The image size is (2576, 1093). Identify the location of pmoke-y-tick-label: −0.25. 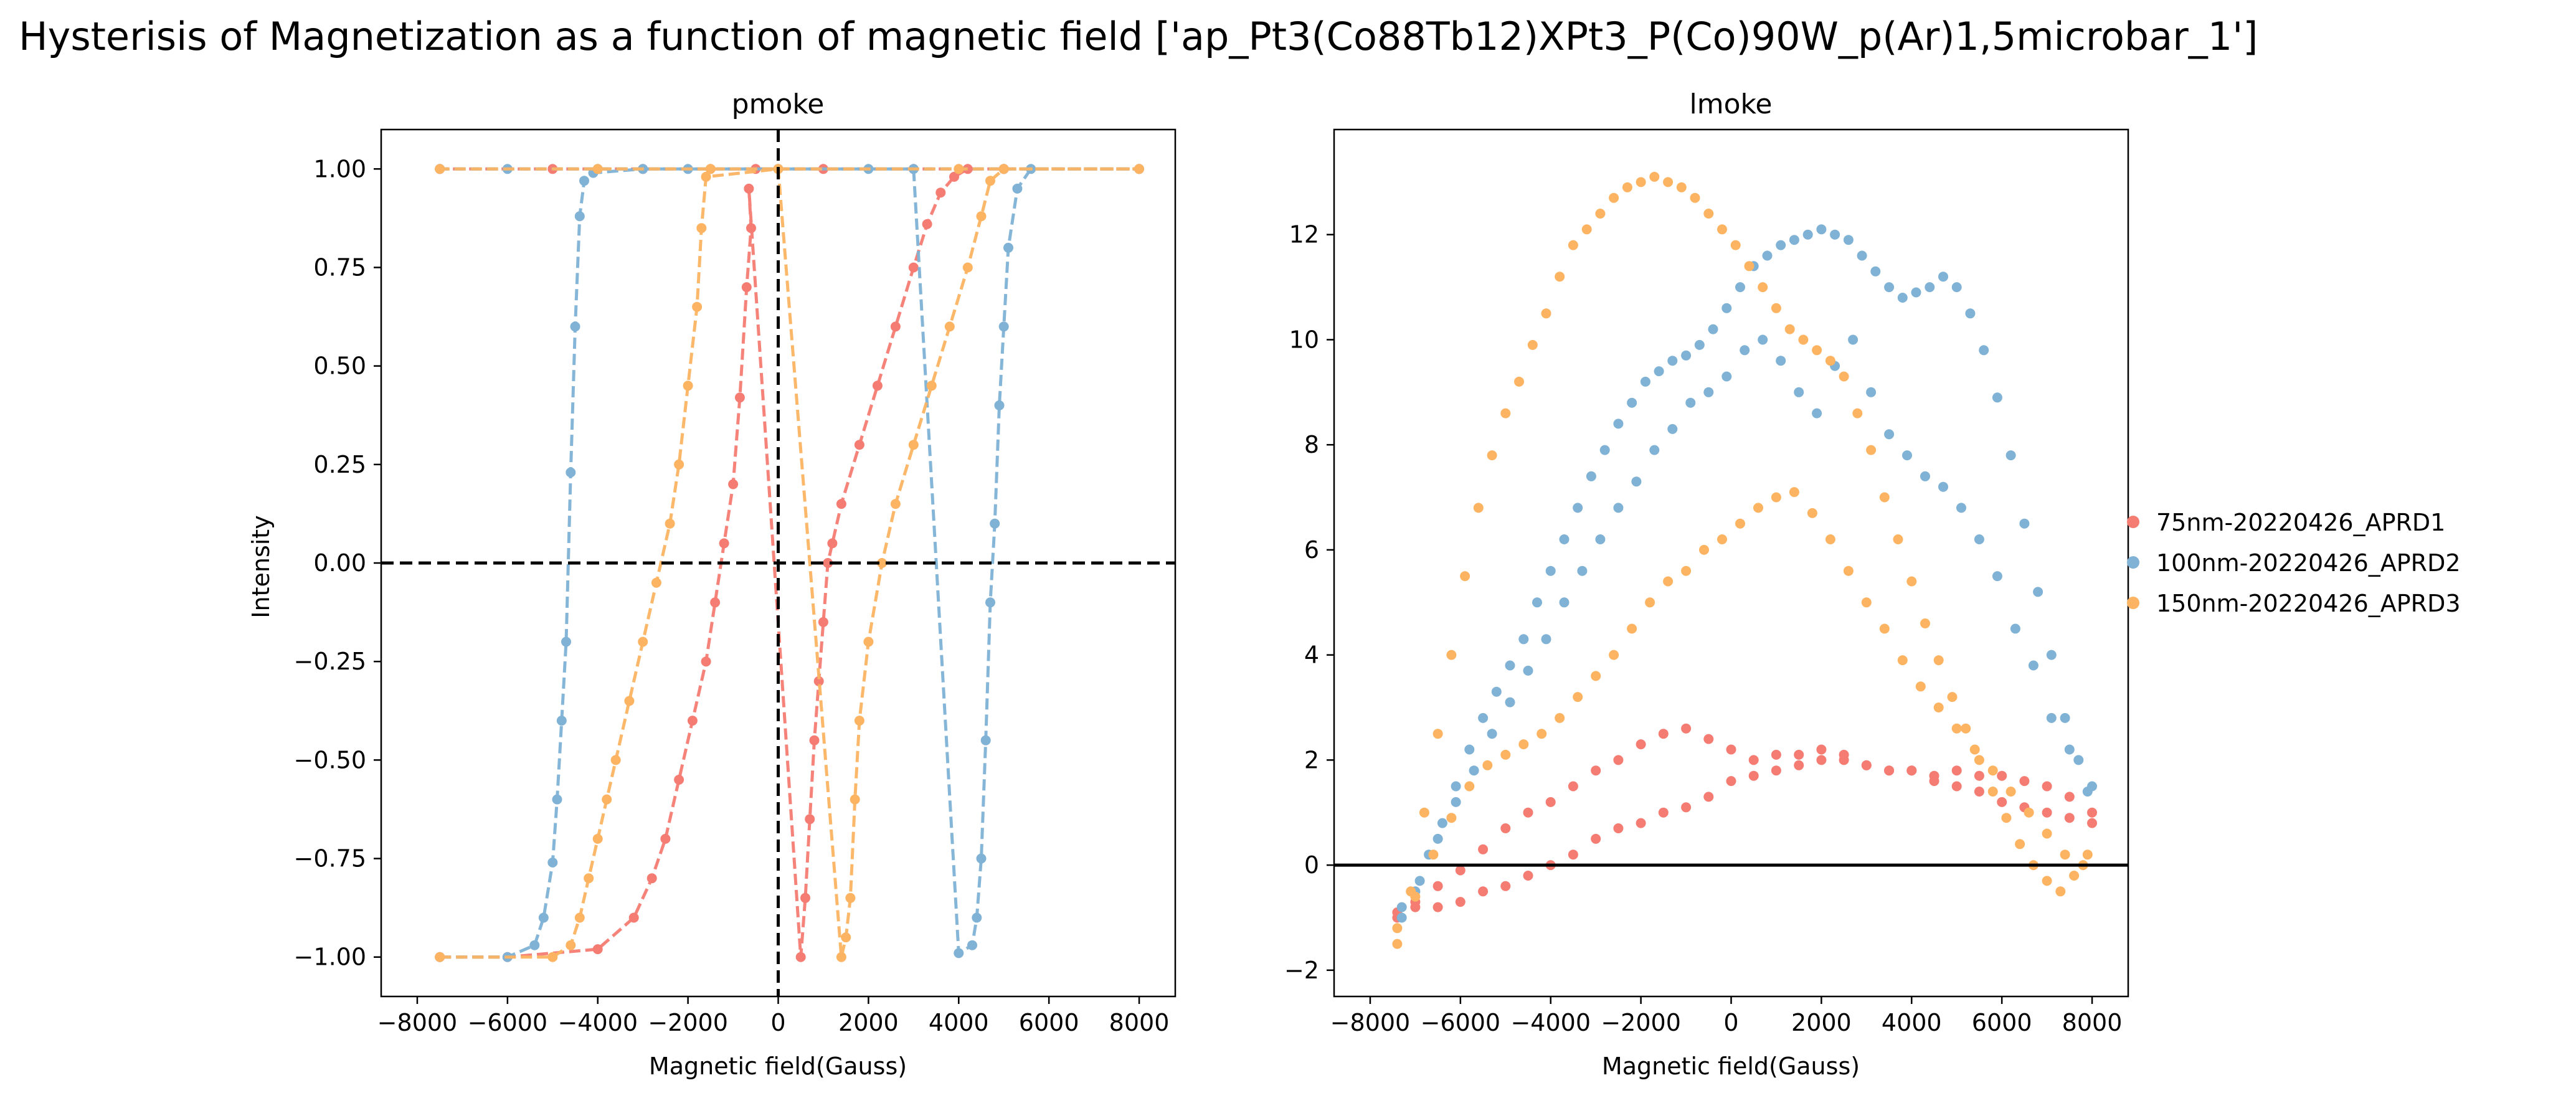
(330, 662).